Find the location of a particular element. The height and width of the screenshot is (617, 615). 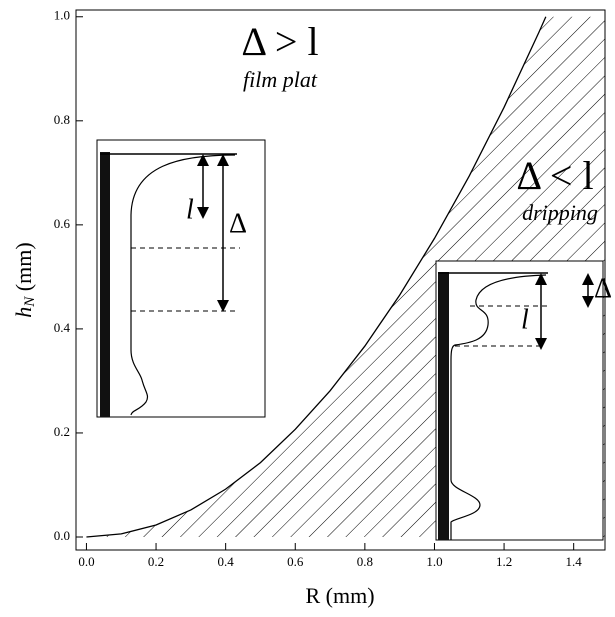

y-tick-label: 0.6 is located at coordinates (62, 223).